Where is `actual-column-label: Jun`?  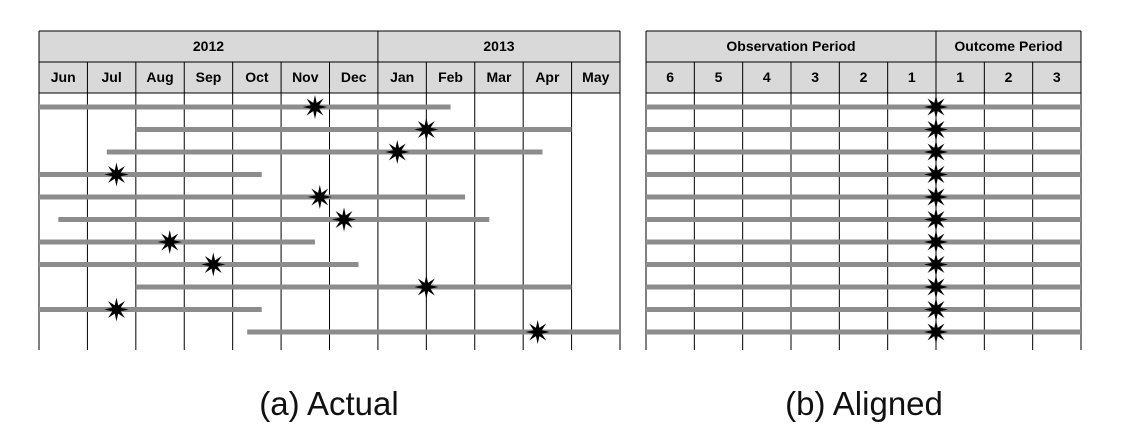
actual-column-label: Jun is located at coordinates (63, 77).